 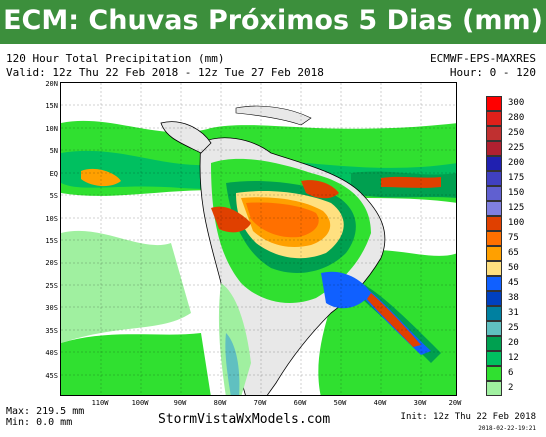 I want to click on lat-label: 15S, so click(x=51, y=241).